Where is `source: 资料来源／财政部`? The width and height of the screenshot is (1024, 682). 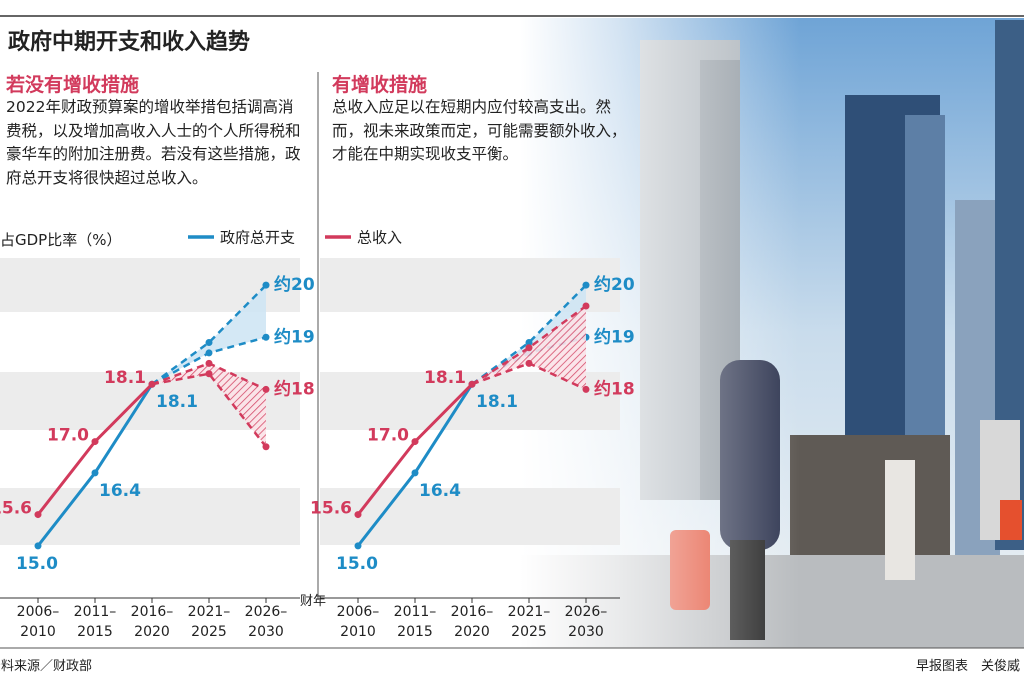
source: 资料来源／财政部 is located at coordinates (46, 666).